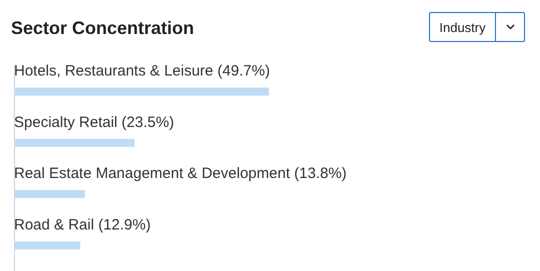 This screenshot has height=271, width=540. I want to click on y-tick-label: Road & Rail (12.9%), so click(82, 225).